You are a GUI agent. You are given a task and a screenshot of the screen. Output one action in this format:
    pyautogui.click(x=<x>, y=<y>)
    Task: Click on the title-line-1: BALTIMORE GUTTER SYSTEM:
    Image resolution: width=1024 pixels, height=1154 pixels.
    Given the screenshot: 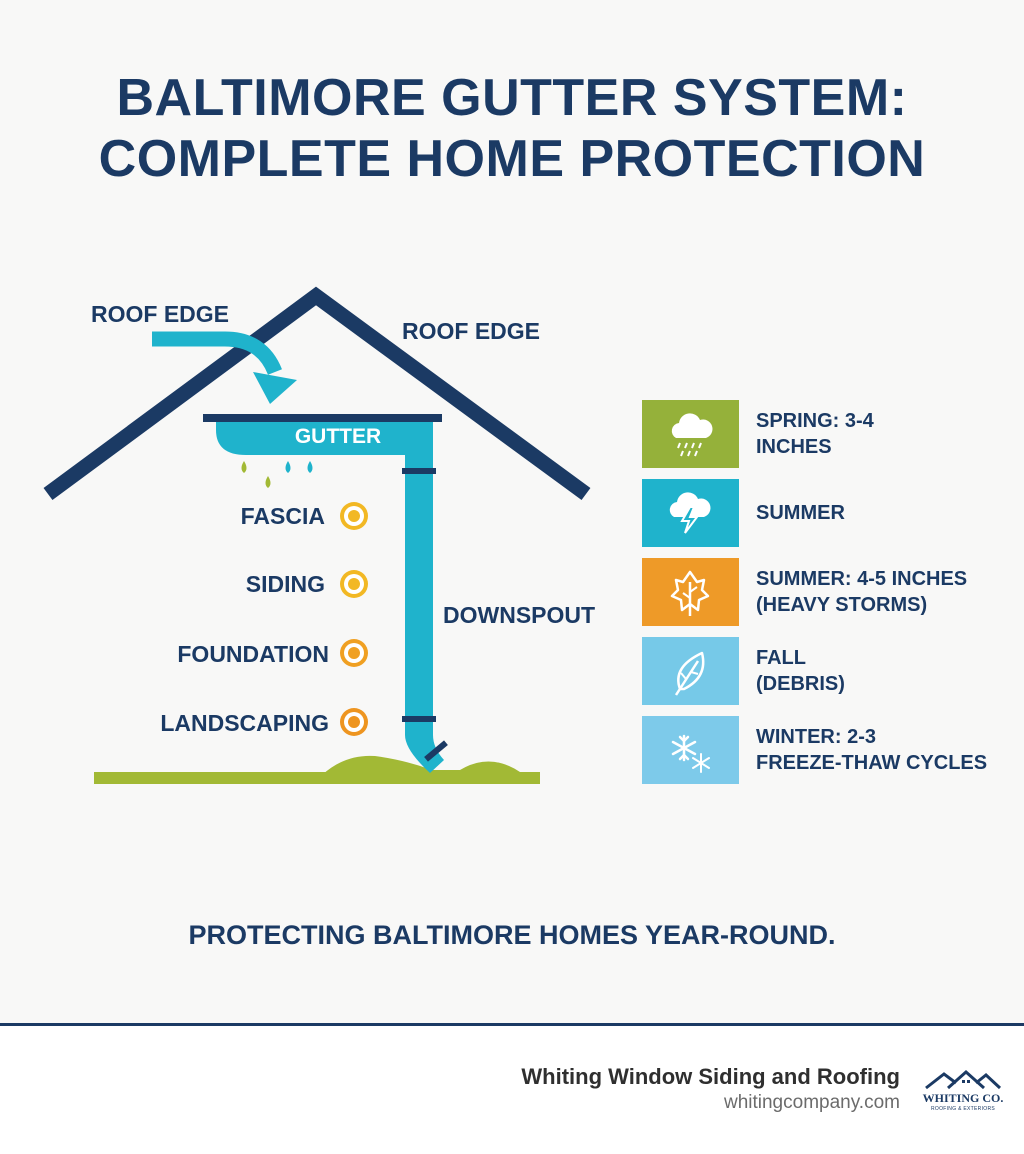 What is the action you would take?
    pyautogui.click(x=512, y=98)
    